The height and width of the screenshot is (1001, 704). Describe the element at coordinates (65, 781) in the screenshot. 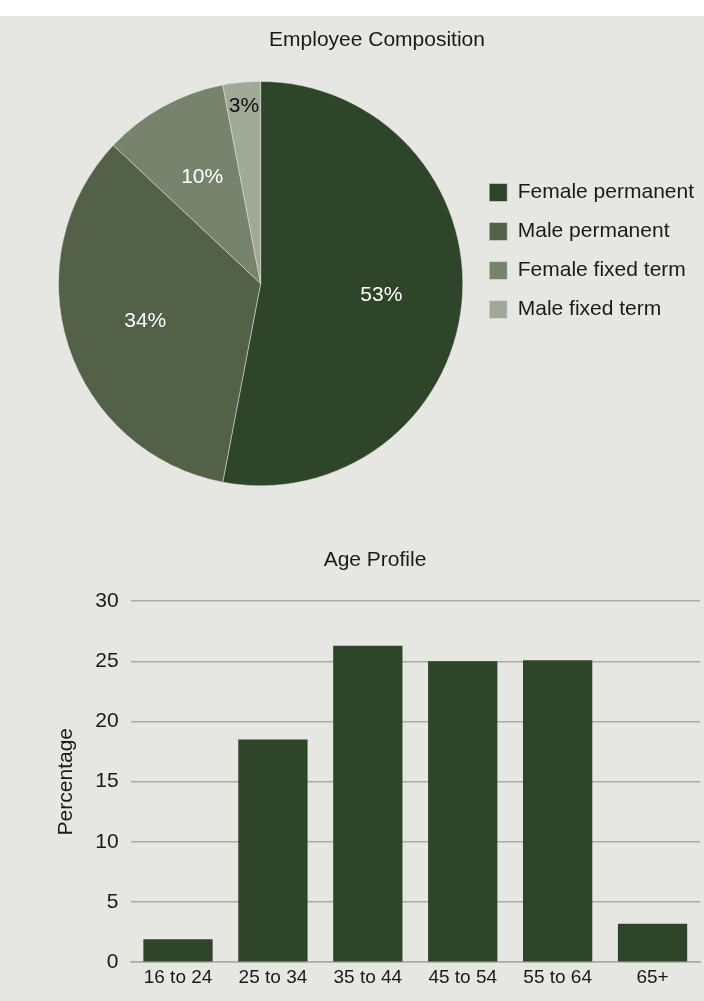

I see `y-axis-title: Percentage` at that location.